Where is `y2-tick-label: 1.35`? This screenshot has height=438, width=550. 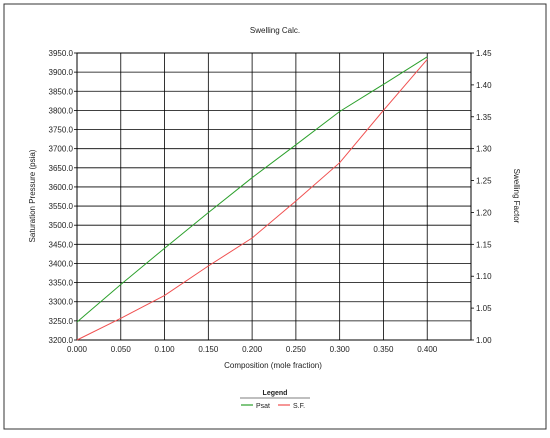 y2-tick-label: 1.35 is located at coordinates (484, 117).